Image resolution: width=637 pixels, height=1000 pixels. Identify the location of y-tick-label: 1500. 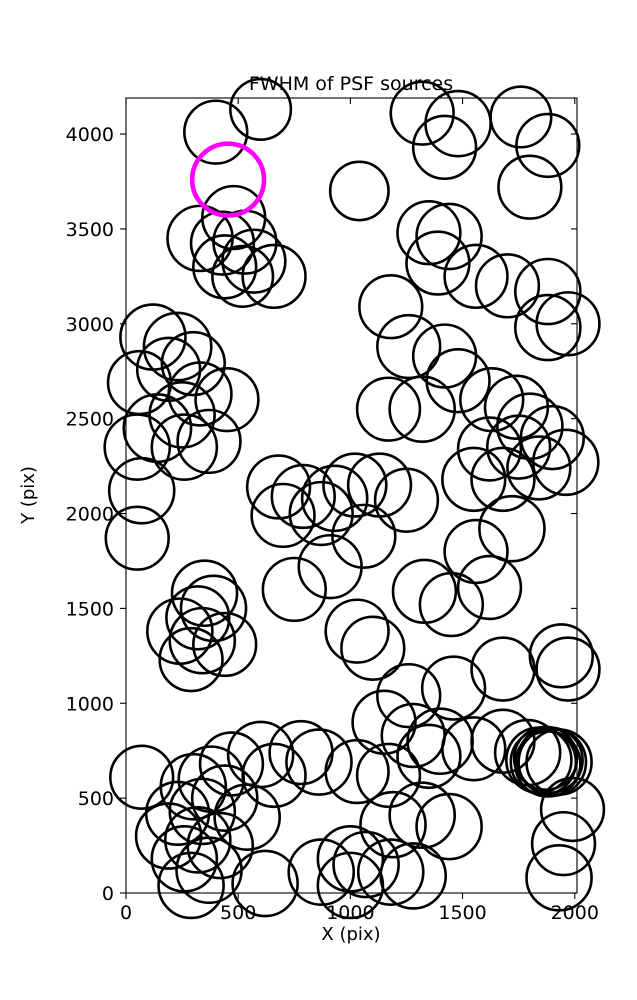
(90, 609).